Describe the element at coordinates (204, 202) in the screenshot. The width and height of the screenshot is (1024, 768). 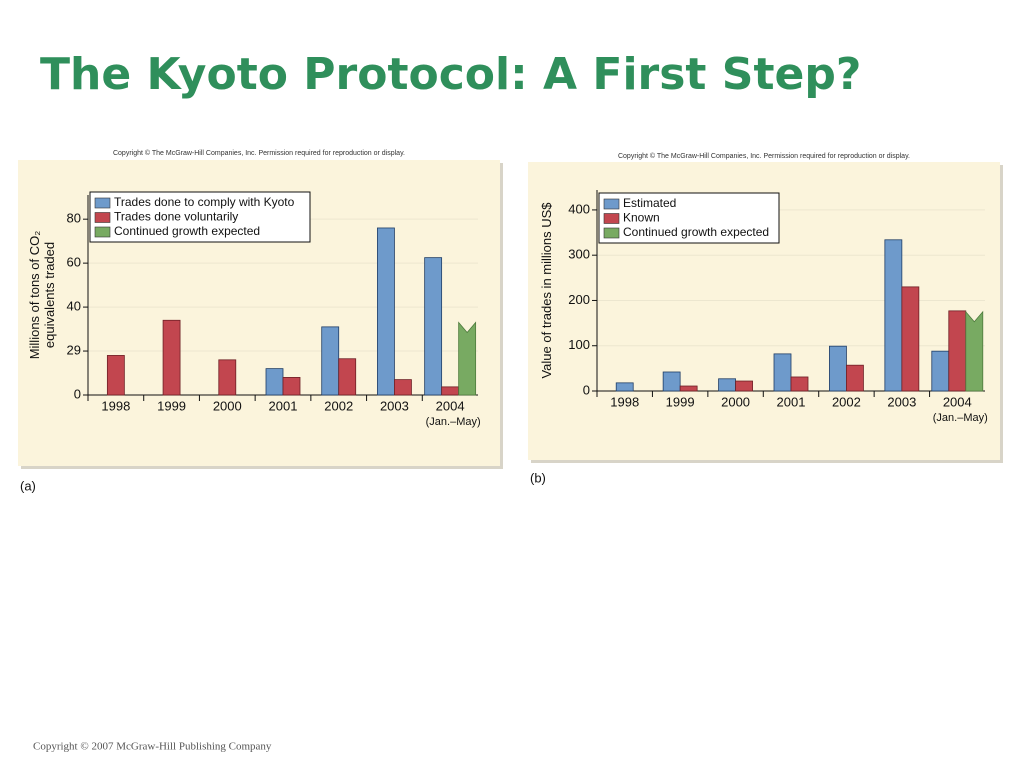
I see `legend-label: Trades done to comply with Kyoto` at that location.